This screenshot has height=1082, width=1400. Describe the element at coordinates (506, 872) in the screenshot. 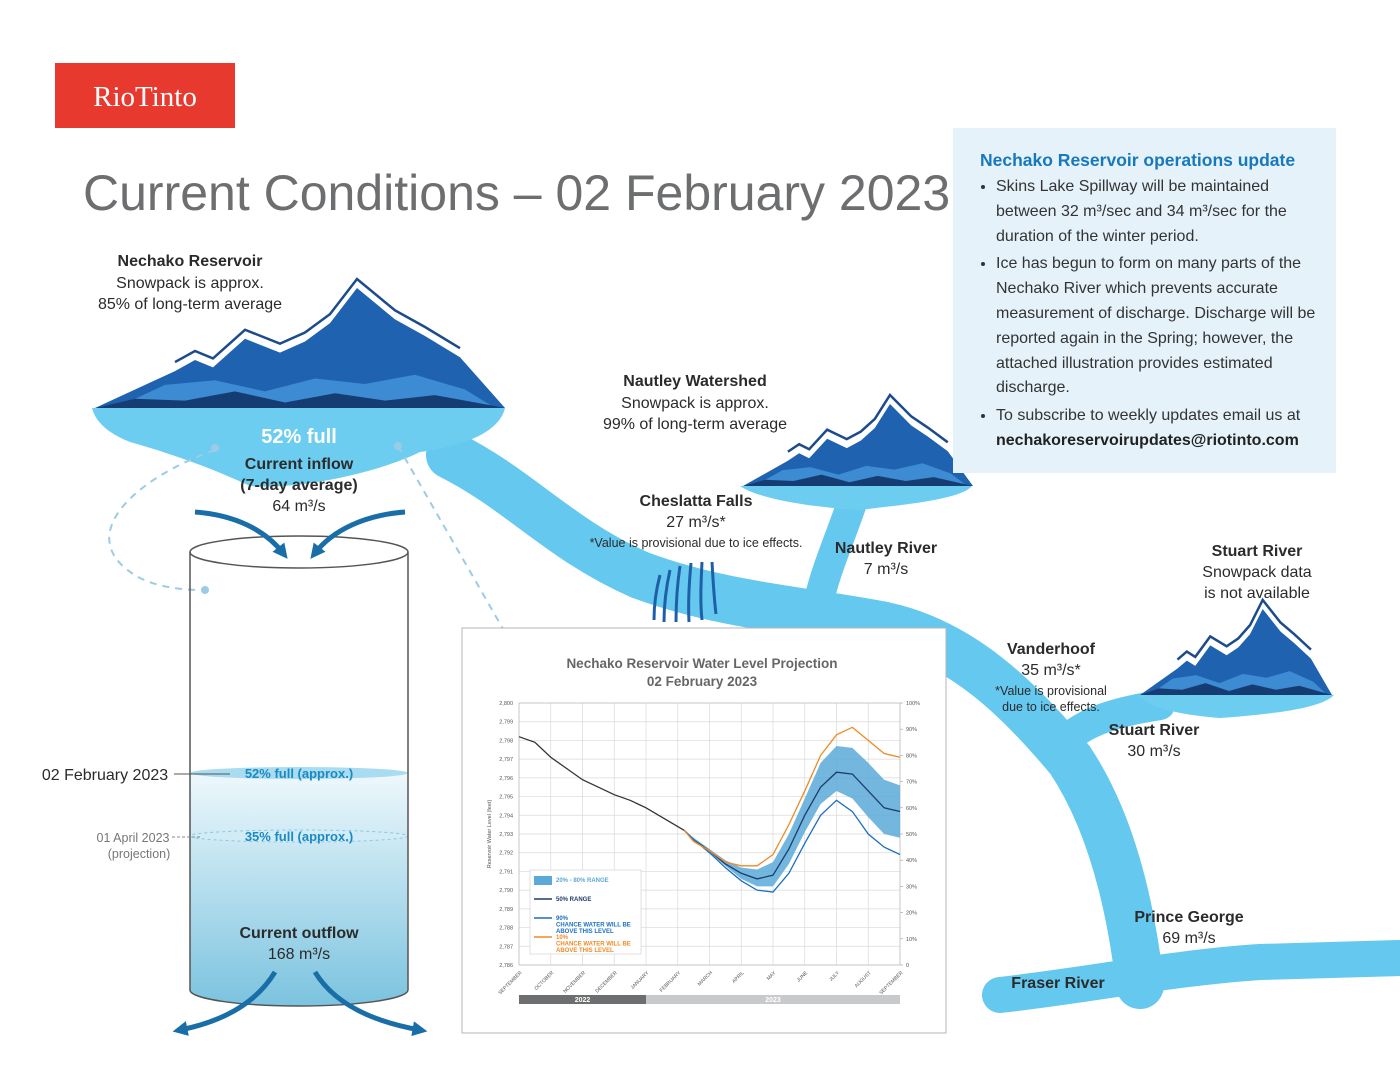

I see `y-tick-label: 2,791` at that location.